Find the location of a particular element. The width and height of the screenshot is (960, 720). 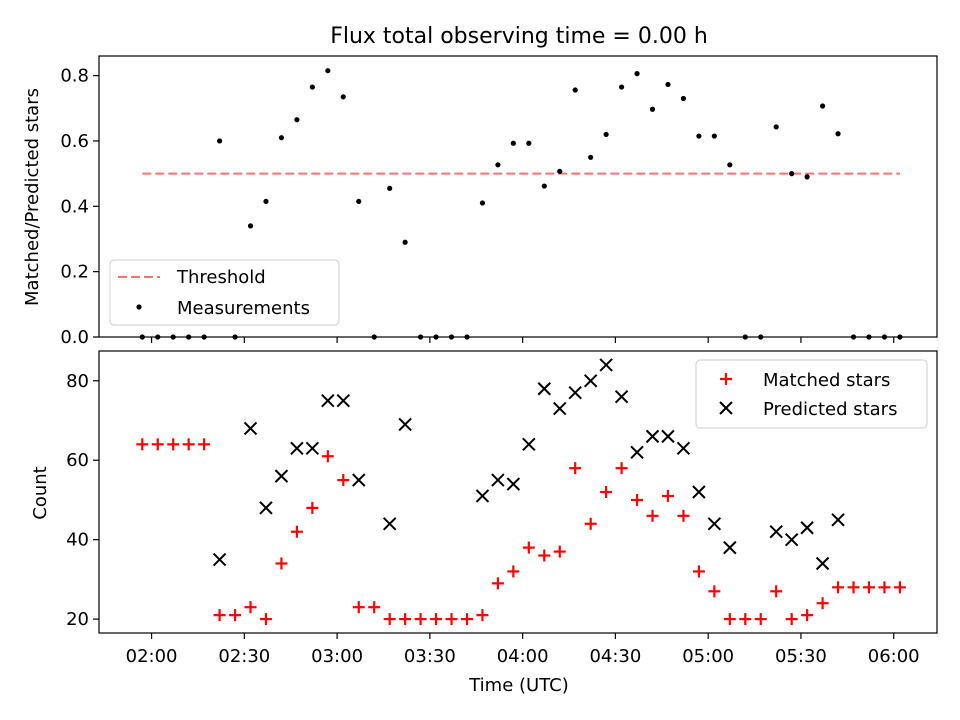

x-tick-label: 03:00 is located at coordinates (337, 656).